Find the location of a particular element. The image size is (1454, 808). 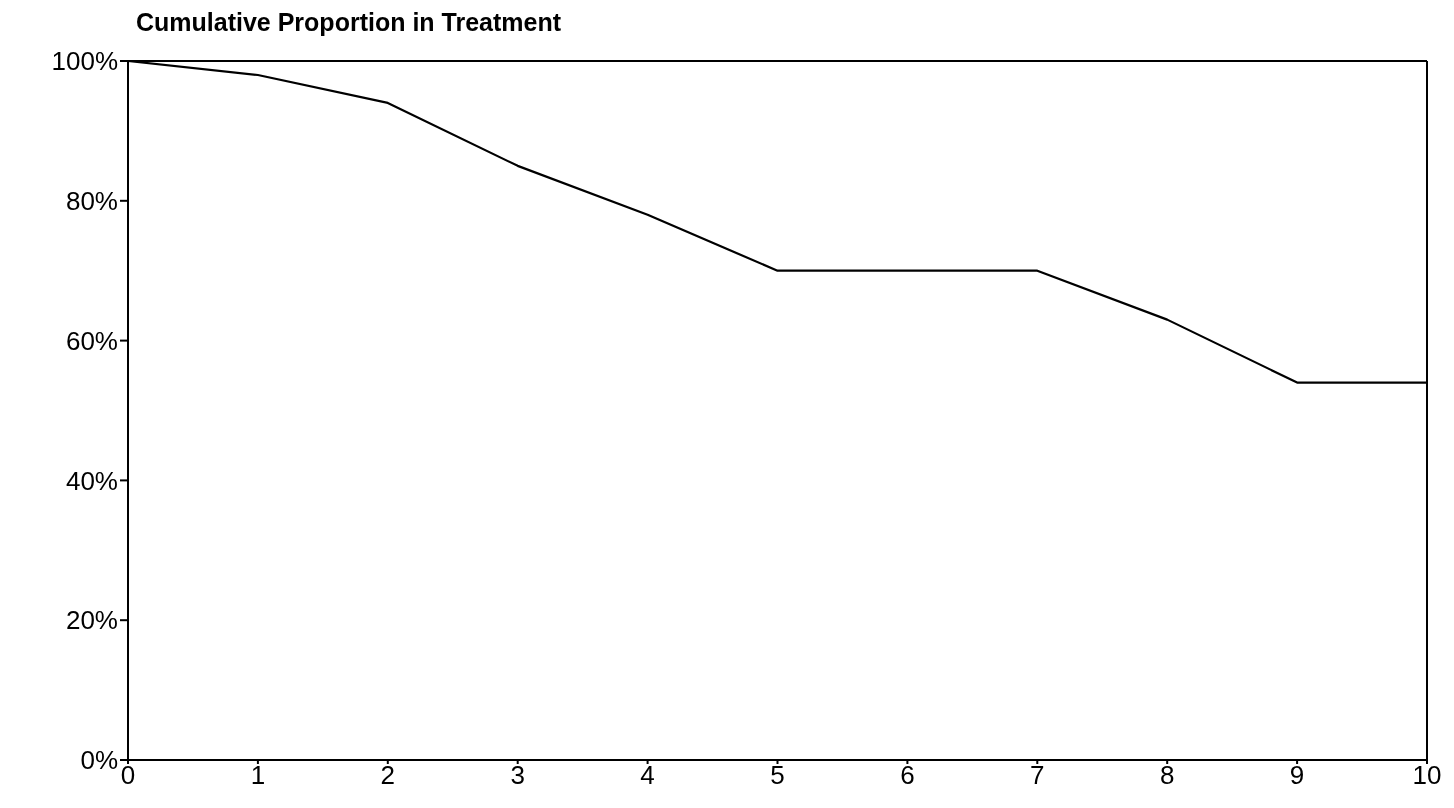

x-tick-label: 3 is located at coordinates (517, 775).